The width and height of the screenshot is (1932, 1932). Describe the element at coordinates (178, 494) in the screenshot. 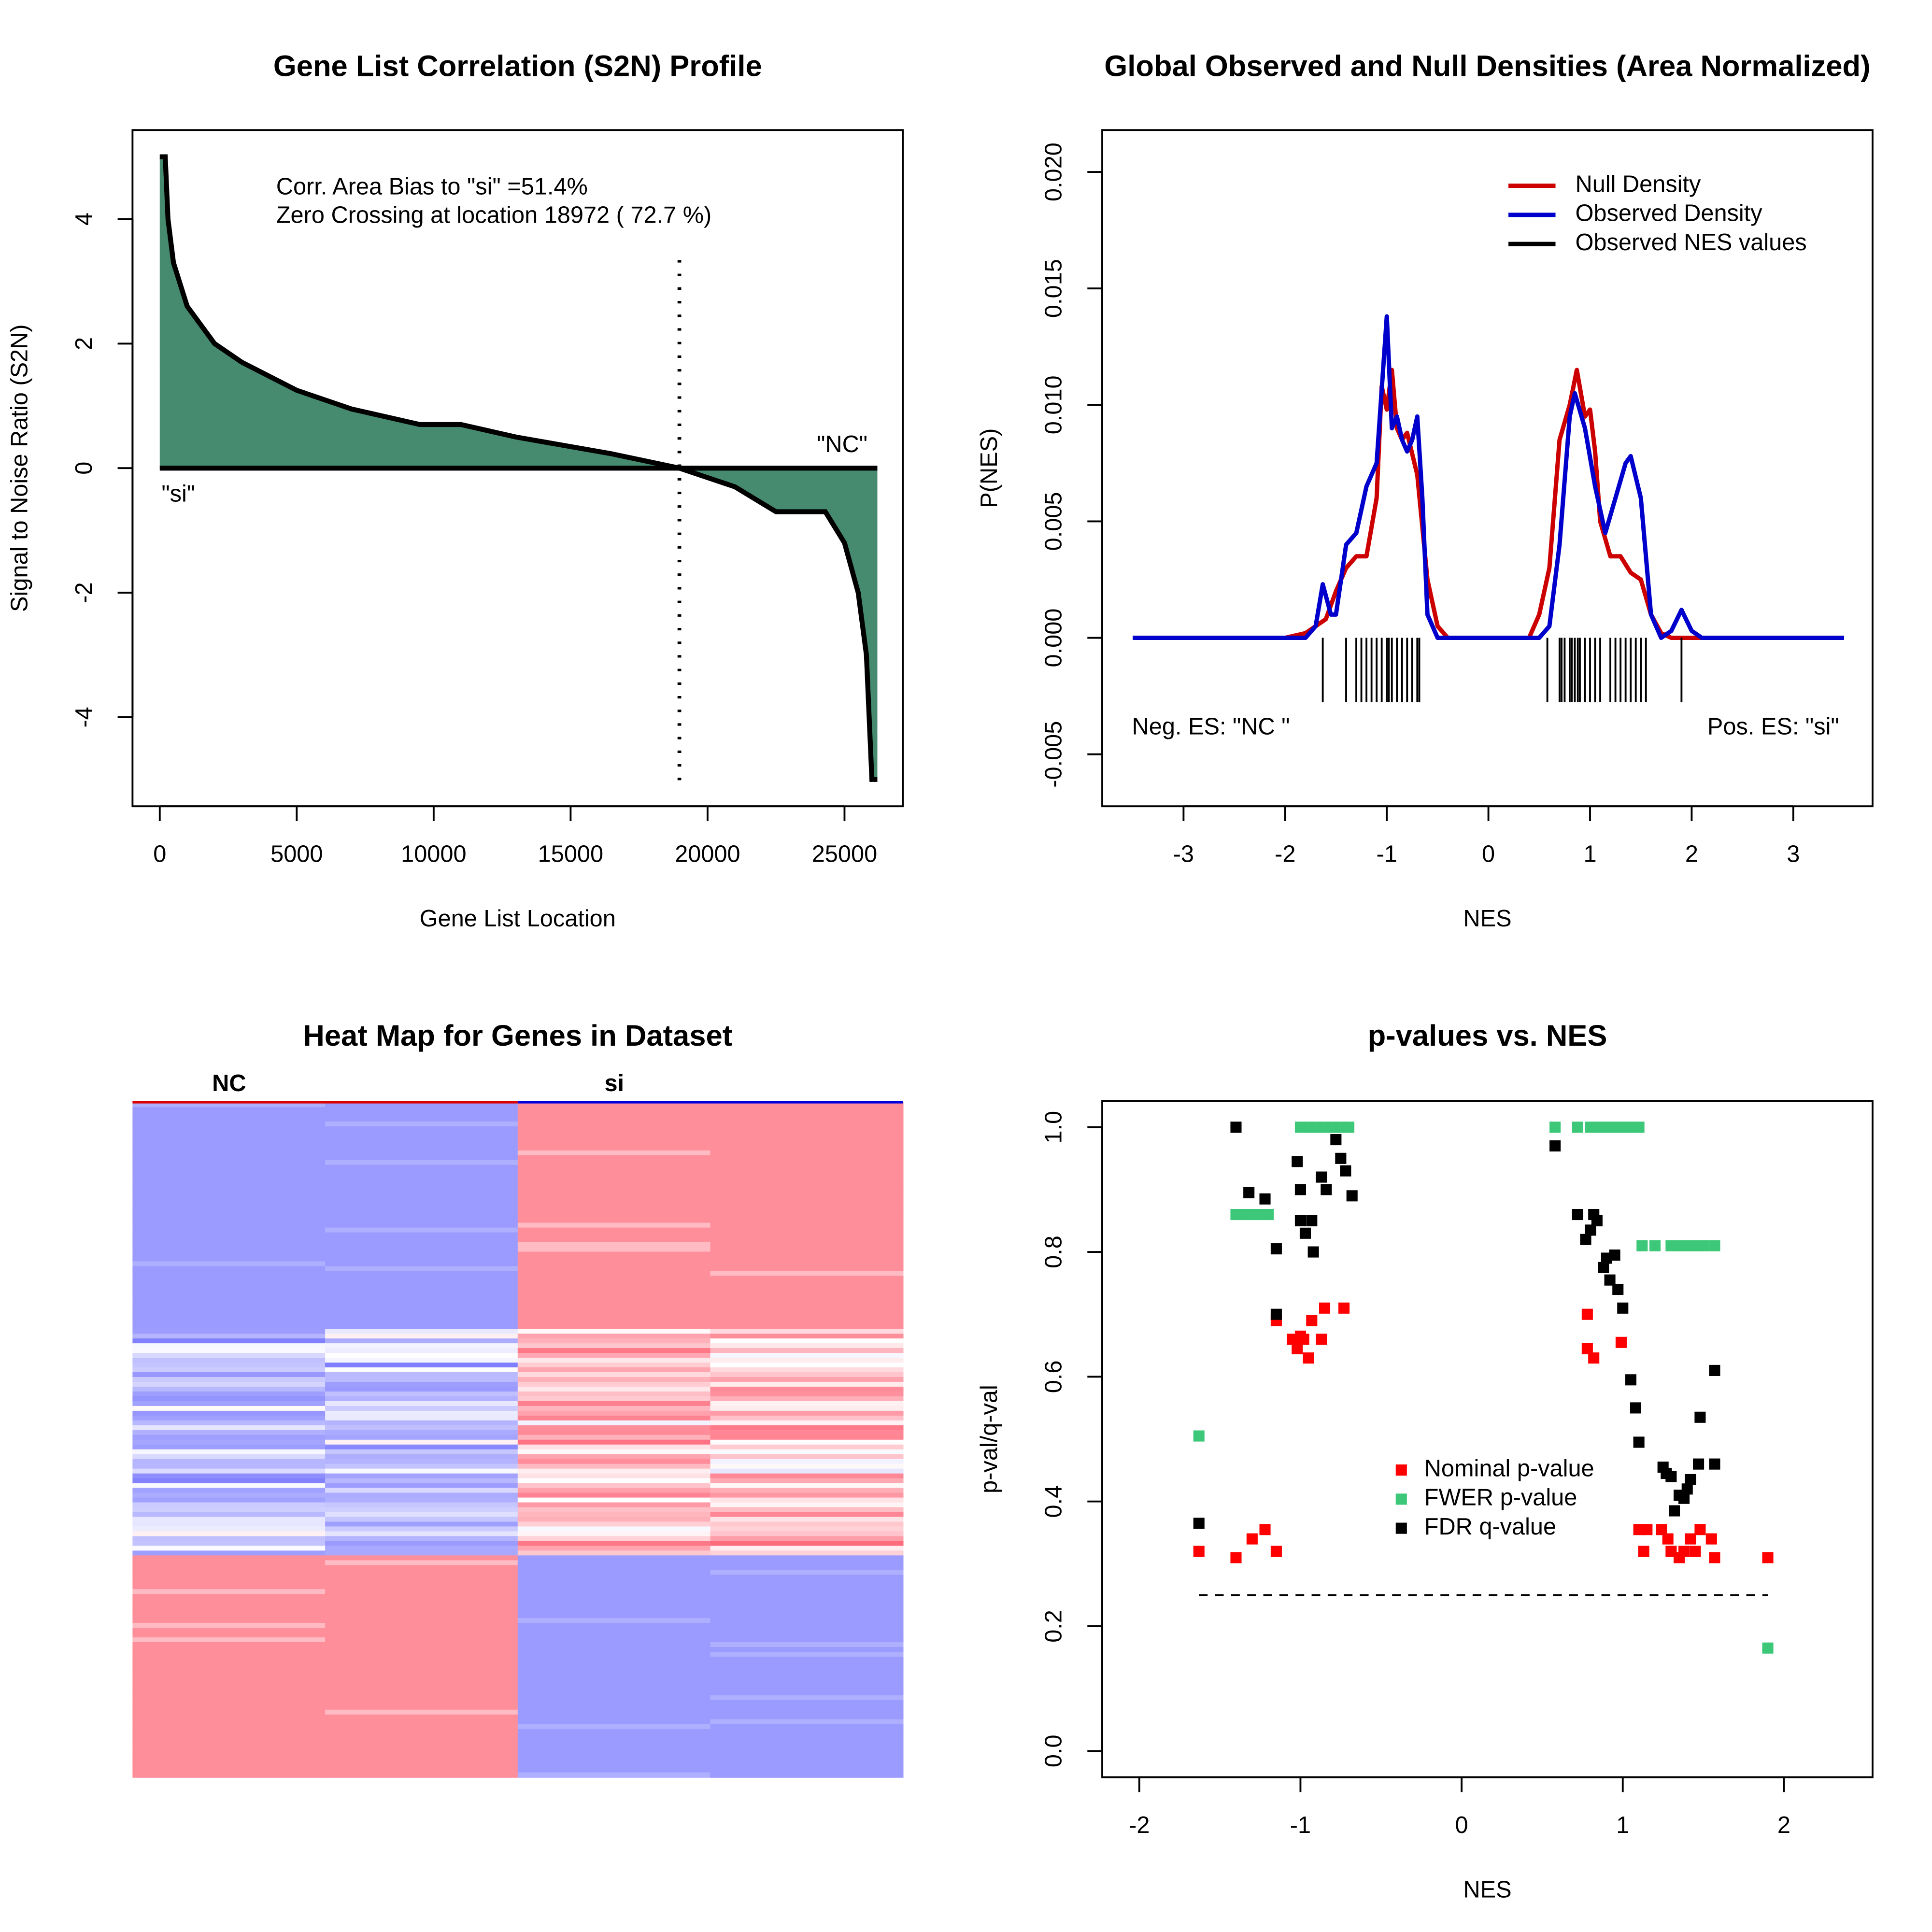

I see `annotation: "si"` at that location.